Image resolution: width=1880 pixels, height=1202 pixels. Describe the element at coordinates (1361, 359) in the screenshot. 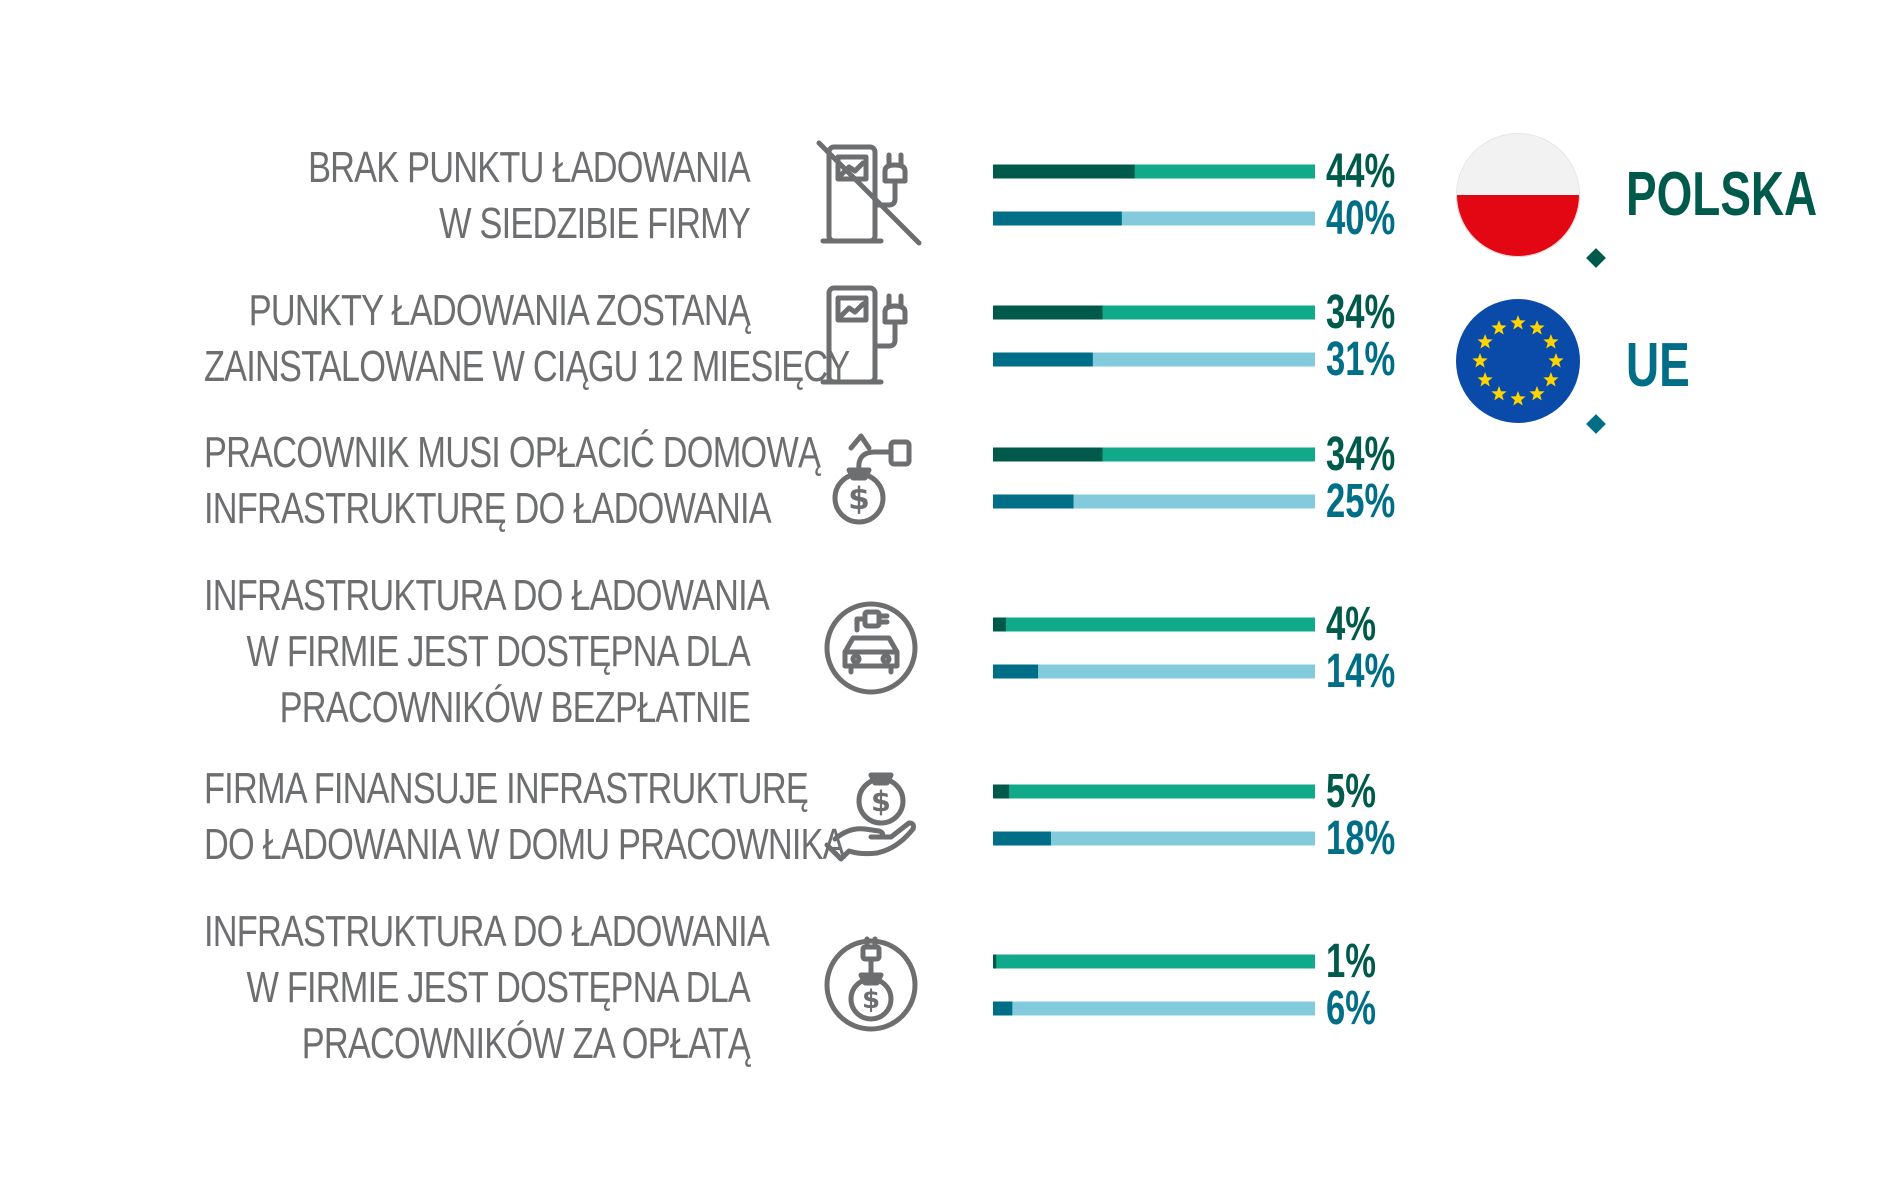

I see `value-label-ue-1: 31%` at that location.